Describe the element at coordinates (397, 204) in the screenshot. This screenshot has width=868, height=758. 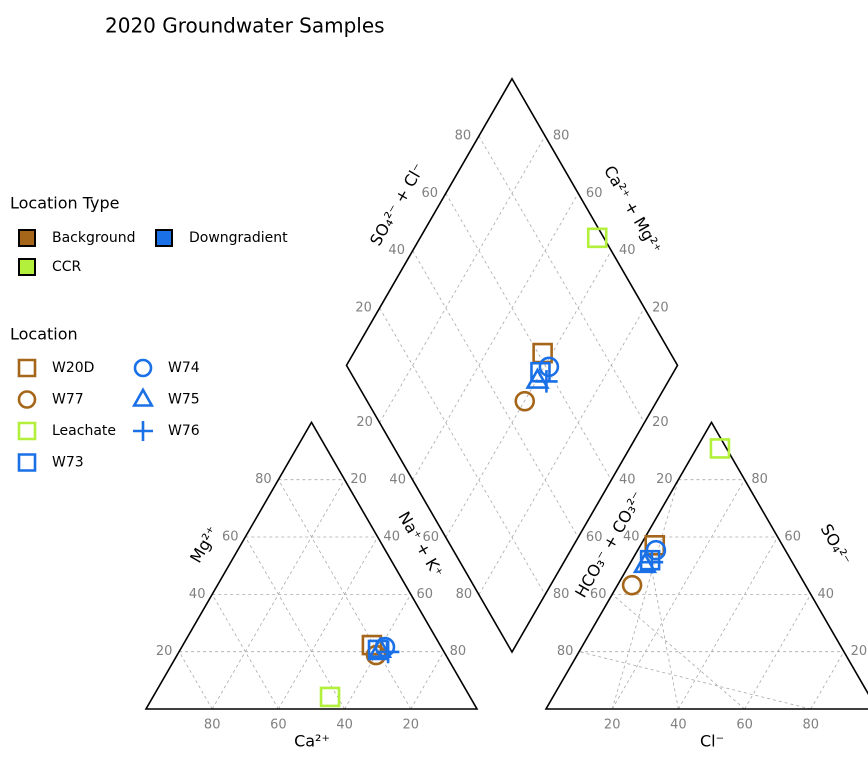
I see `axis-title: SO₄²⁻ + Cl⁻` at that location.